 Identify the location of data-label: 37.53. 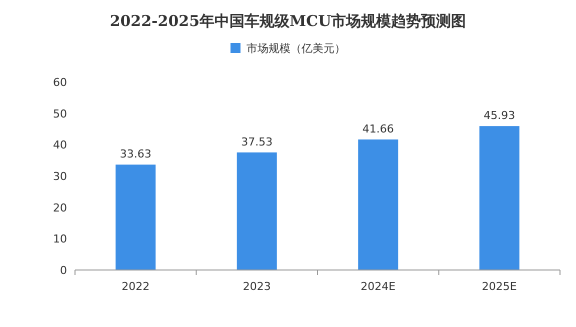
(257, 141).